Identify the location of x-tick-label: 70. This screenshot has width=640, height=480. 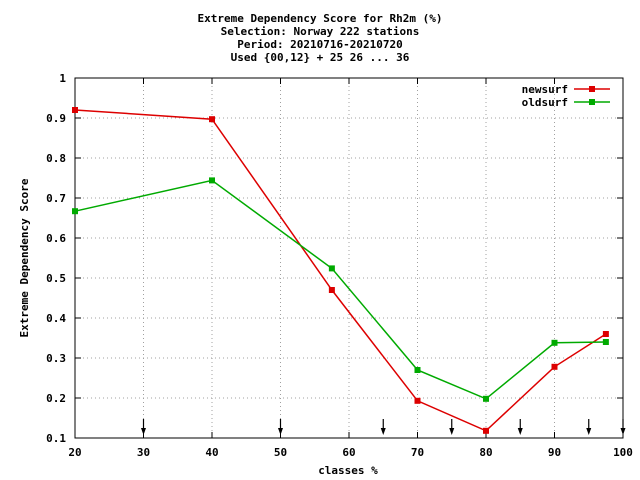
(417, 452).